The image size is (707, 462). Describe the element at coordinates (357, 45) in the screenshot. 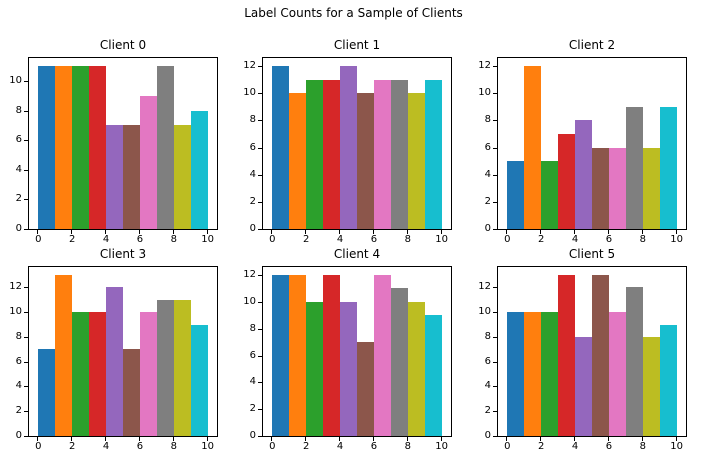

I see `subplot-title: Client 1` at that location.